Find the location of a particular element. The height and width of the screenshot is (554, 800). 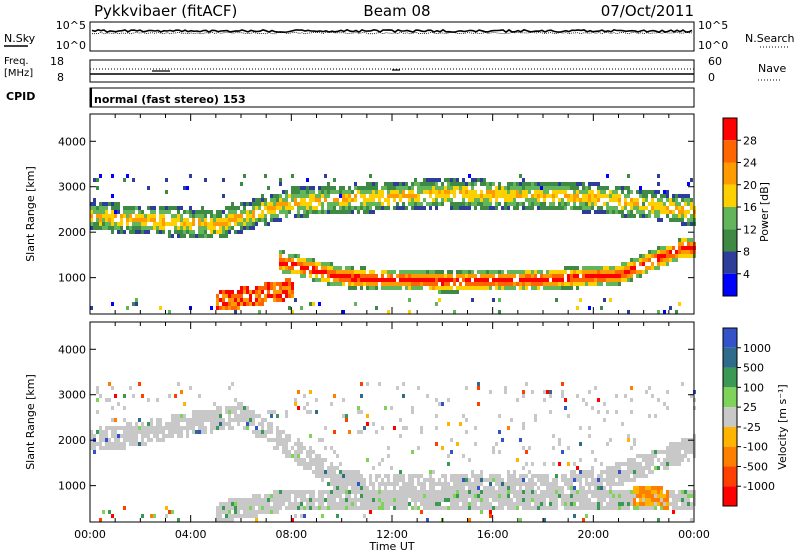

power-colorbar-label: Power [dB] is located at coordinates (764, 212).